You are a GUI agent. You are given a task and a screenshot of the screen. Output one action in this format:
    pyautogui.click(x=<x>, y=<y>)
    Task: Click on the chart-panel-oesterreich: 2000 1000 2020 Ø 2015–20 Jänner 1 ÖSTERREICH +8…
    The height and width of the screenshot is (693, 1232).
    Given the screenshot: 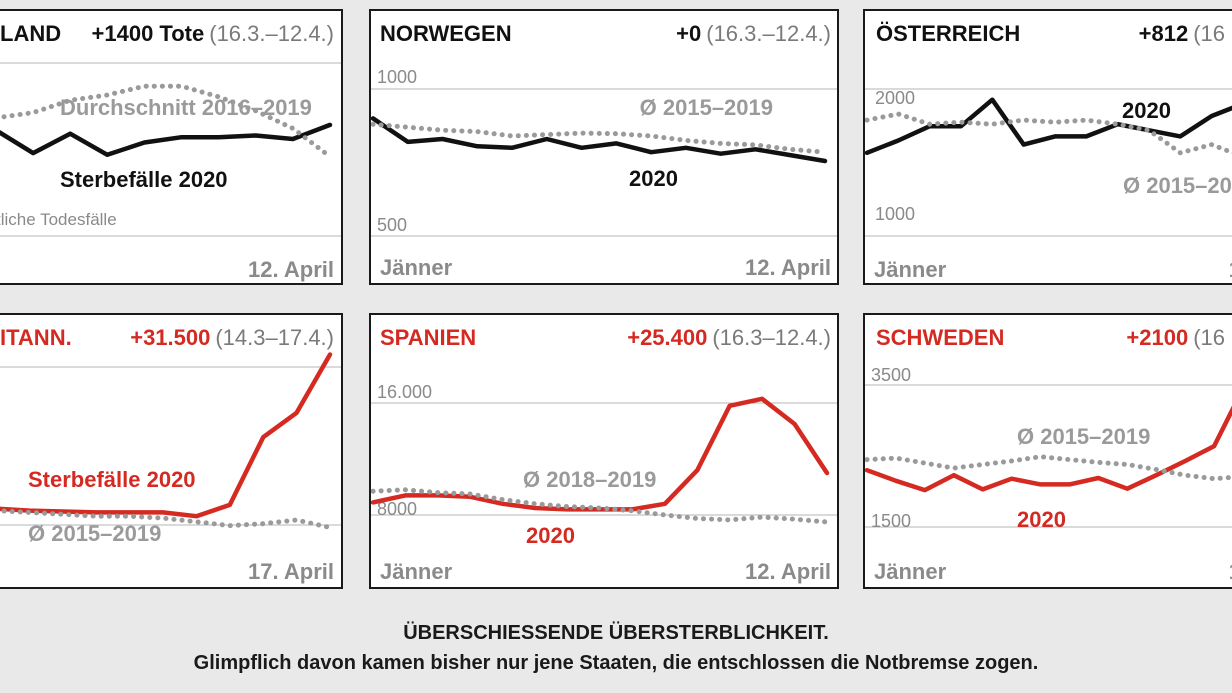 What is the action you would take?
    pyautogui.click(x=1047, y=147)
    